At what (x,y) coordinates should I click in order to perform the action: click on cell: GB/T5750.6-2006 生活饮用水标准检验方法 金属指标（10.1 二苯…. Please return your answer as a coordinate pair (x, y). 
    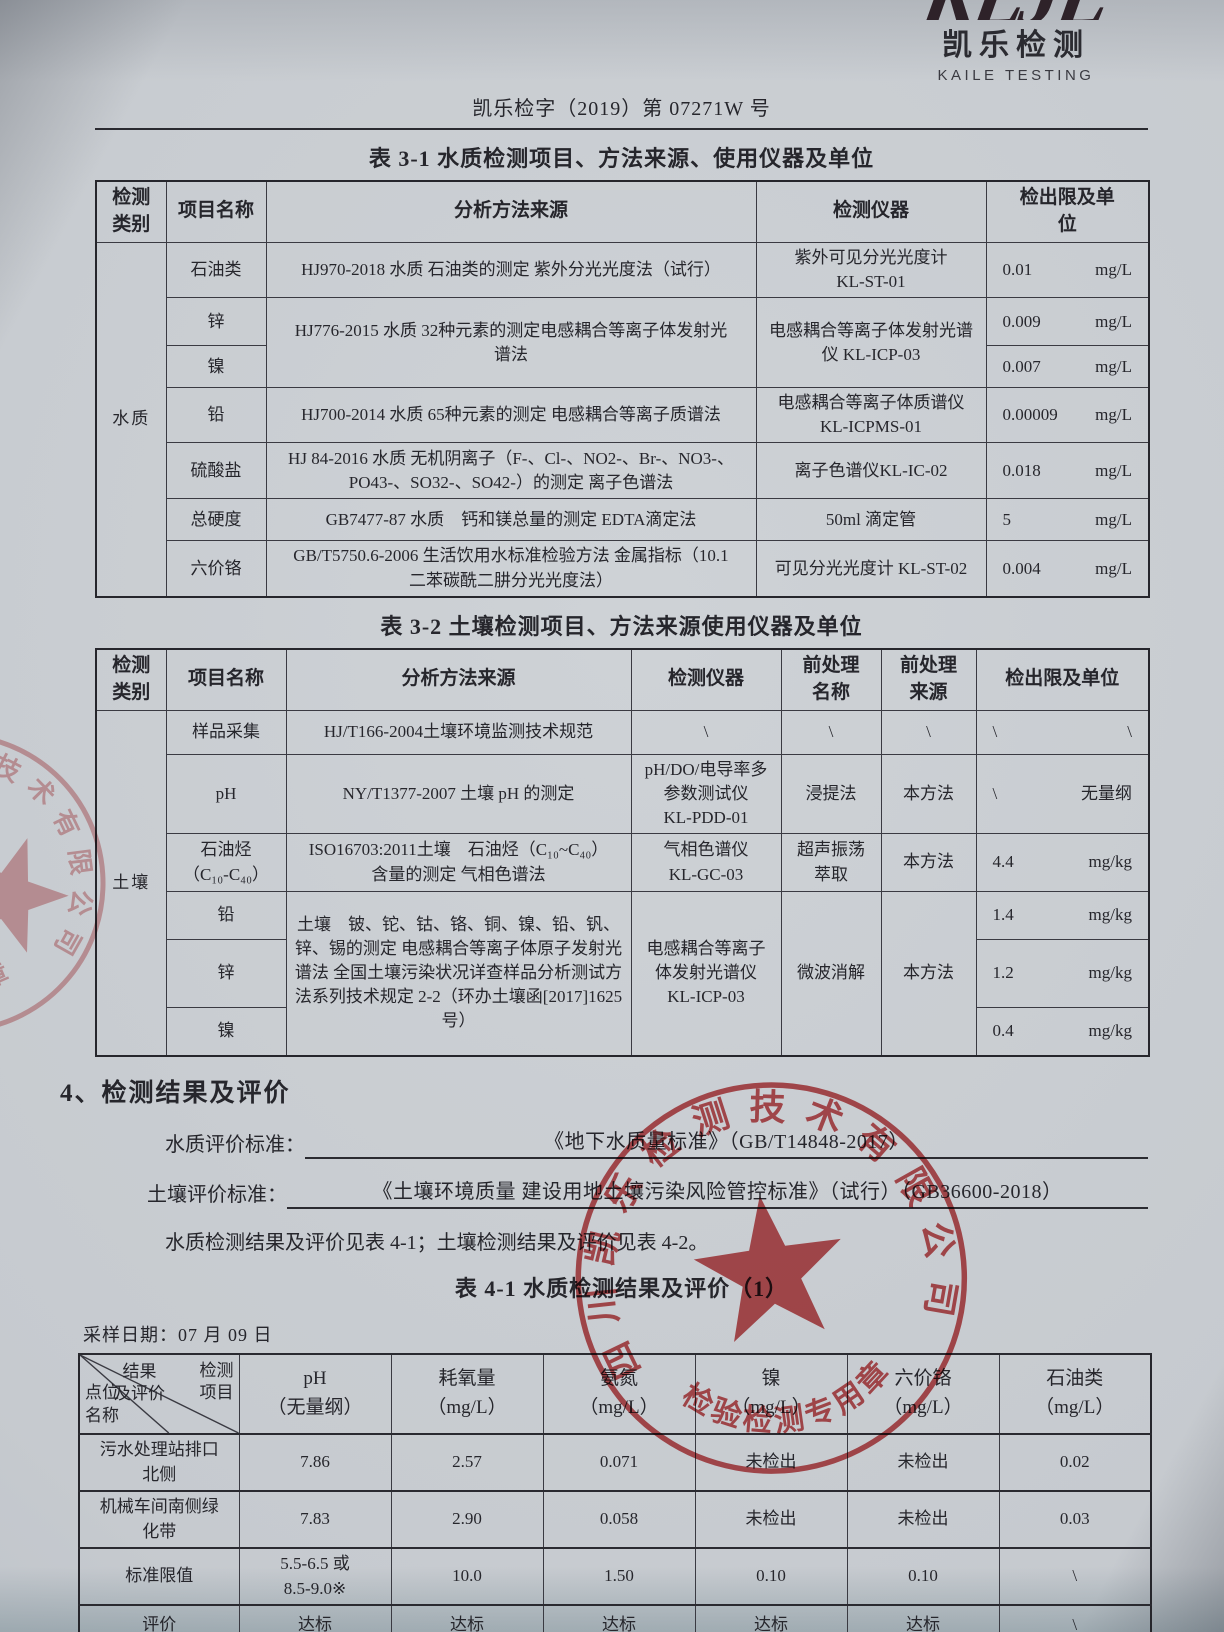
    Looking at the image, I should click on (511, 569).